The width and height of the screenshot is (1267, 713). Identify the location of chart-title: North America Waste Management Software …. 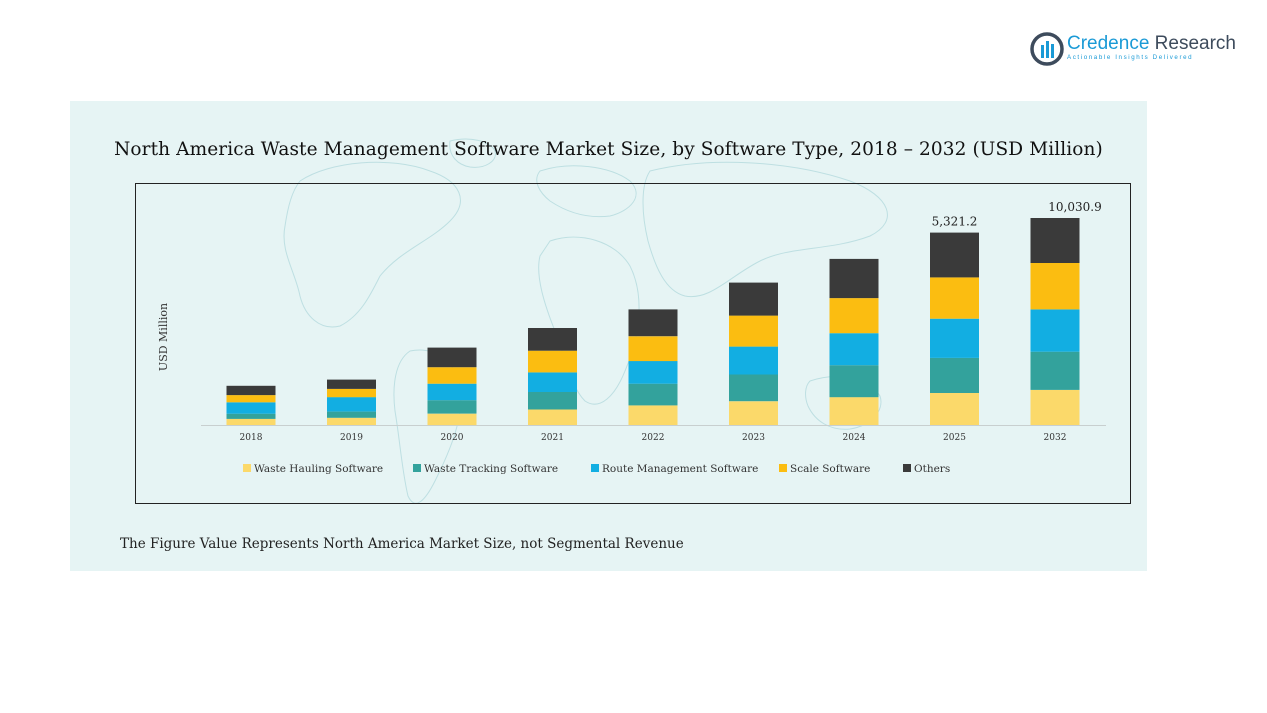
(608, 149).